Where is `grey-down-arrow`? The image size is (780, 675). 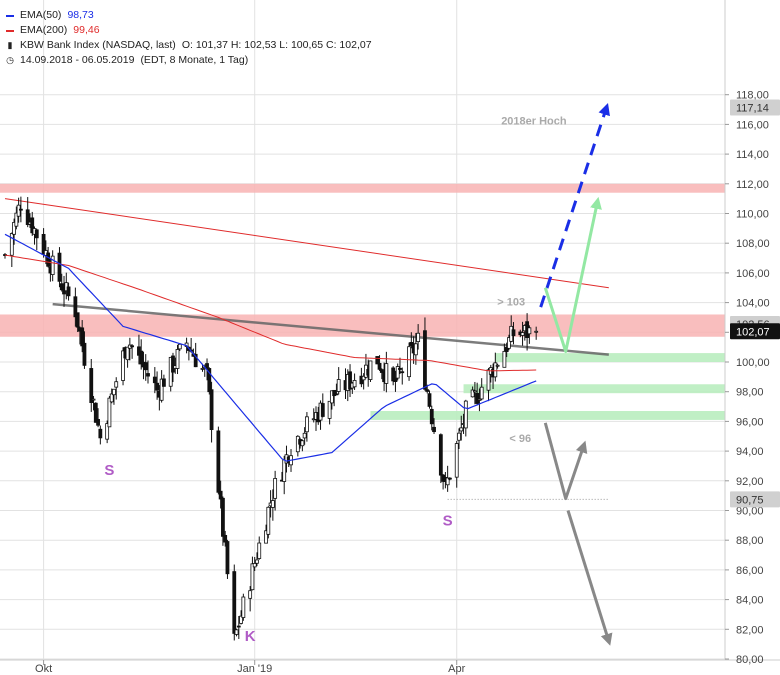 grey-down-arrow is located at coordinates (589, 578).